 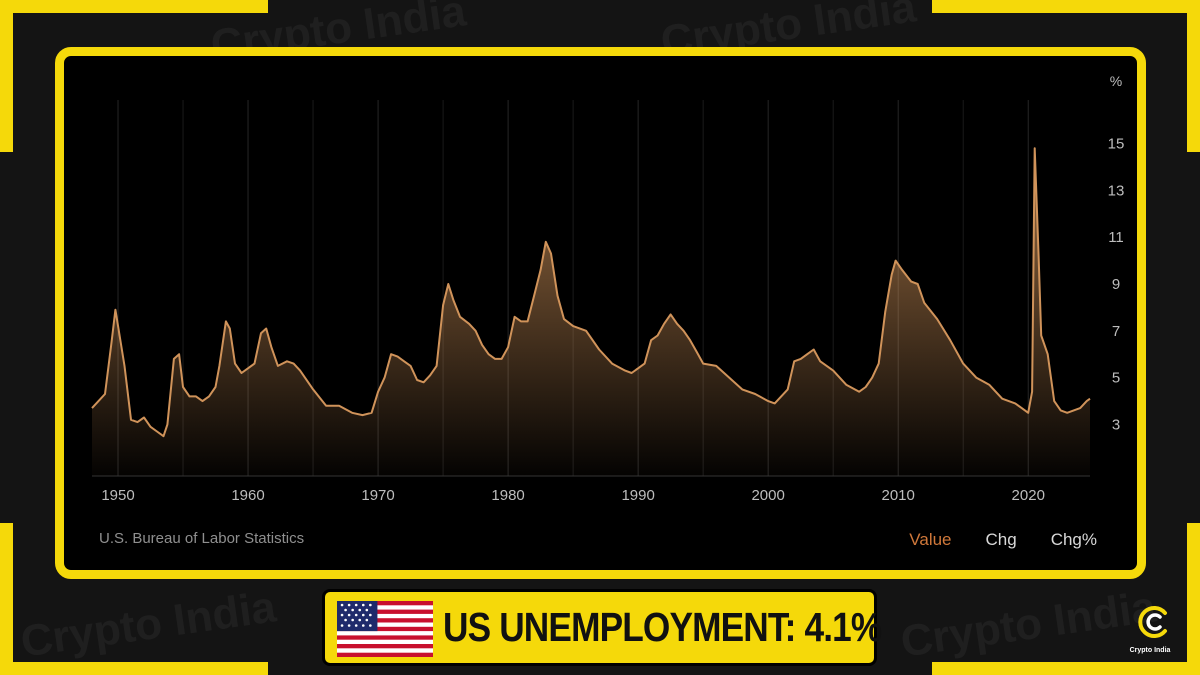 What do you see at coordinates (1116, 284) in the screenshot?
I see `y-tick-label: 9` at bounding box center [1116, 284].